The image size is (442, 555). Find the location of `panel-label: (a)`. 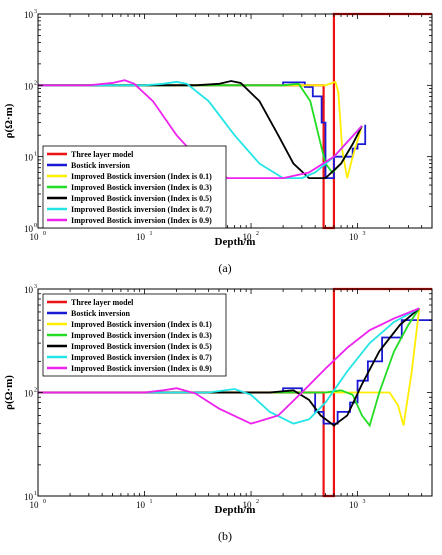

panel-label: (a) is located at coordinates (224, 268).